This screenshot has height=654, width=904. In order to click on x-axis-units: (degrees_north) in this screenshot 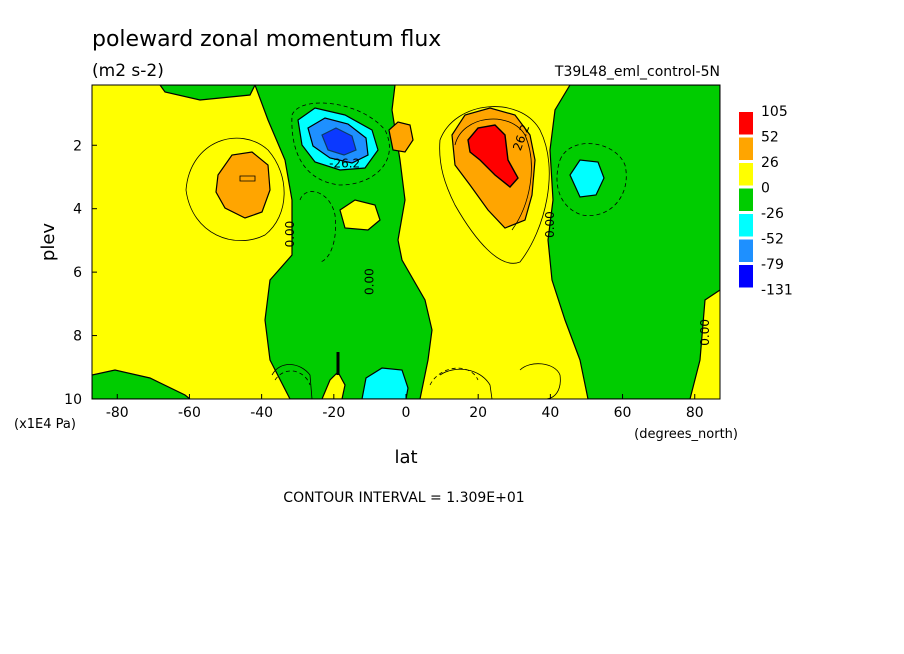, I will do `click(686, 434)`.